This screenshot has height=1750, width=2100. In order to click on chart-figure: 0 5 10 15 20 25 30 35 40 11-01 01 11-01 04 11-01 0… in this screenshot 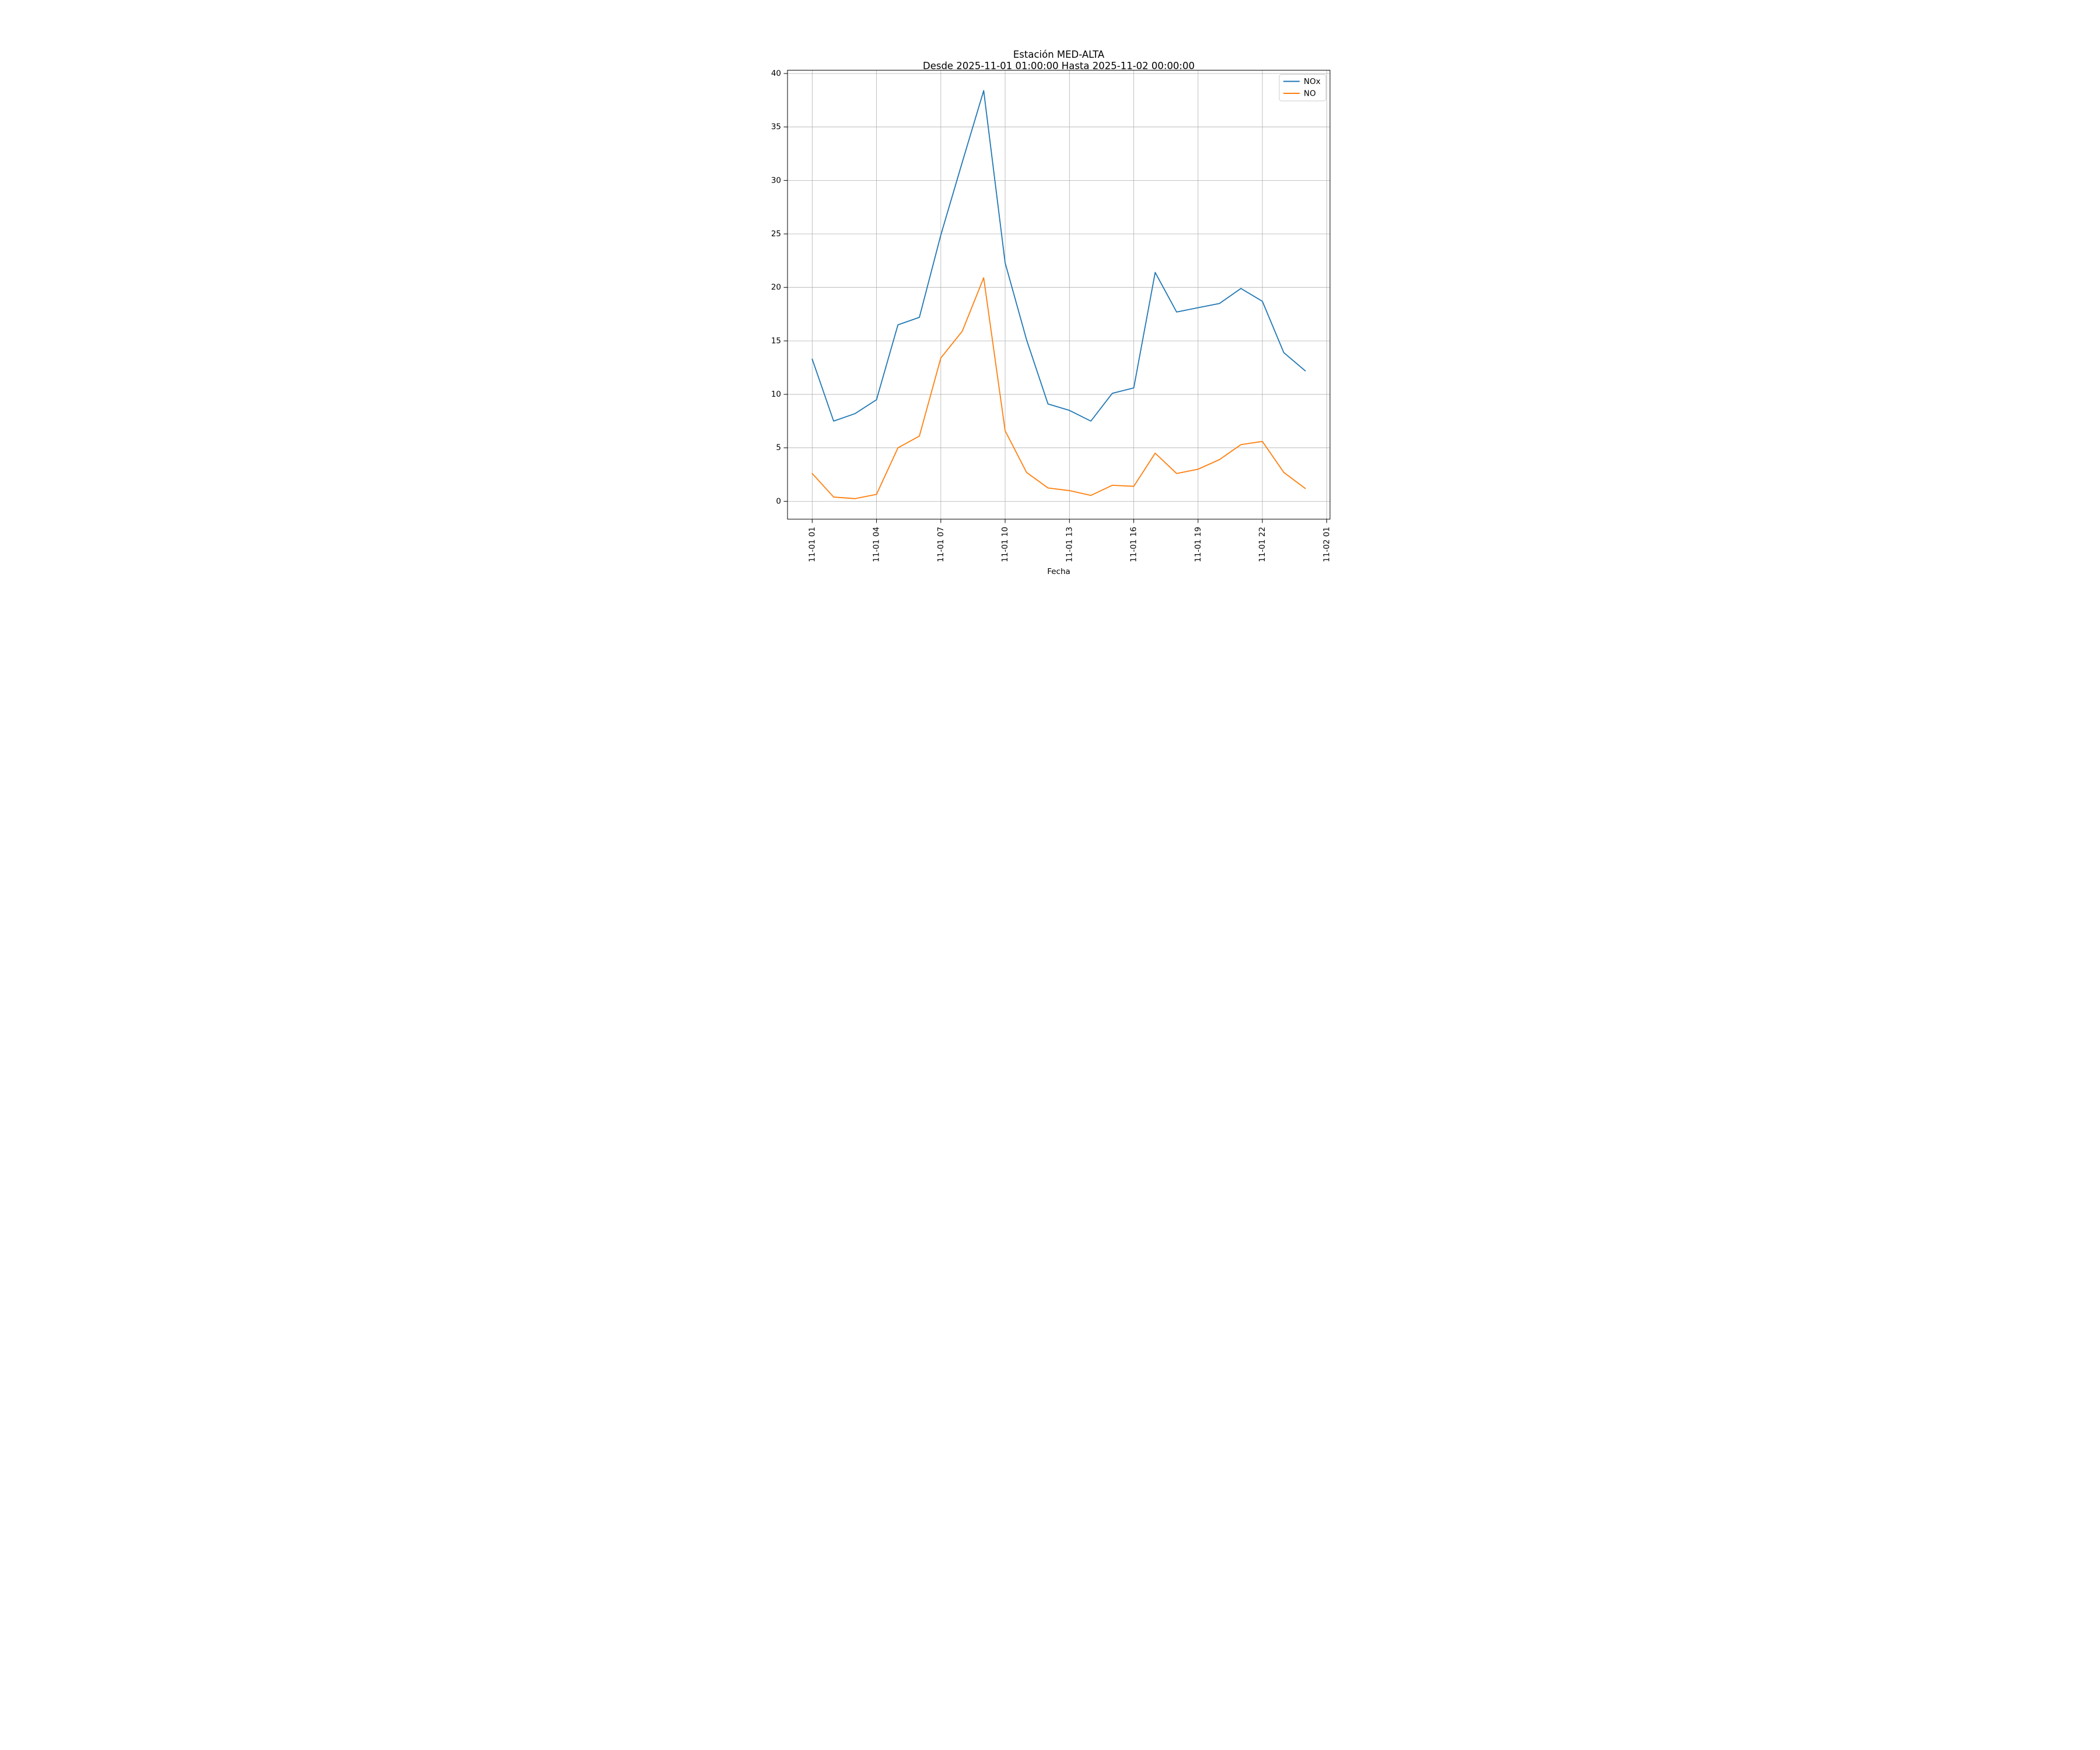, I will do `click(1050, 291)`.